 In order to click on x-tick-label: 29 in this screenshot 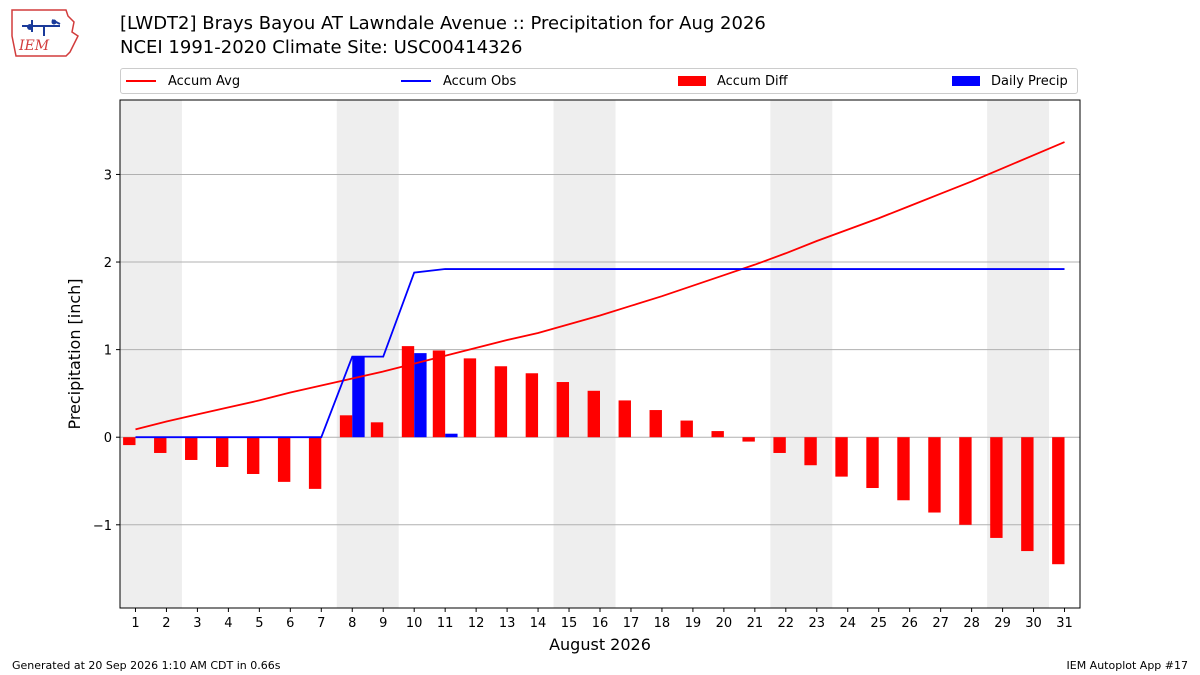, I will do `click(1002, 623)`.